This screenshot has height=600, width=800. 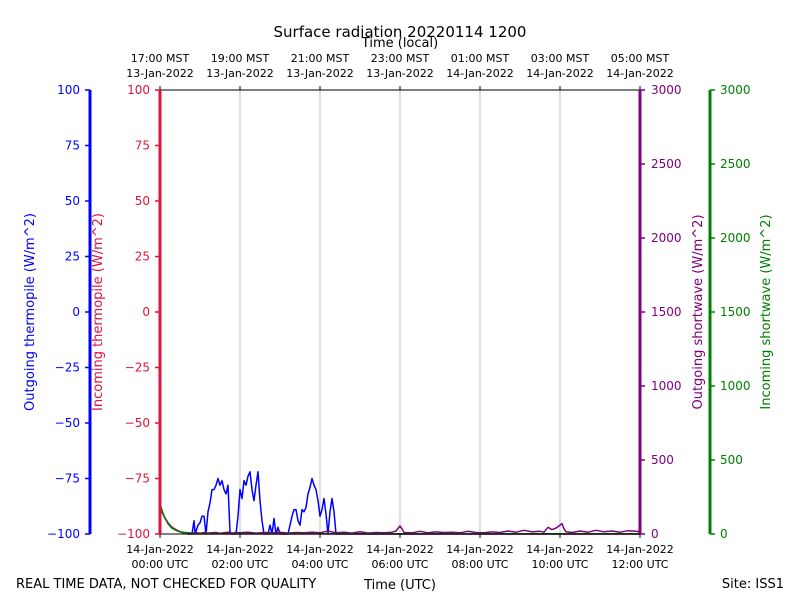 I want to click on y-tick-label-incoming-thermopile: 0, so click(x=146, y=312).